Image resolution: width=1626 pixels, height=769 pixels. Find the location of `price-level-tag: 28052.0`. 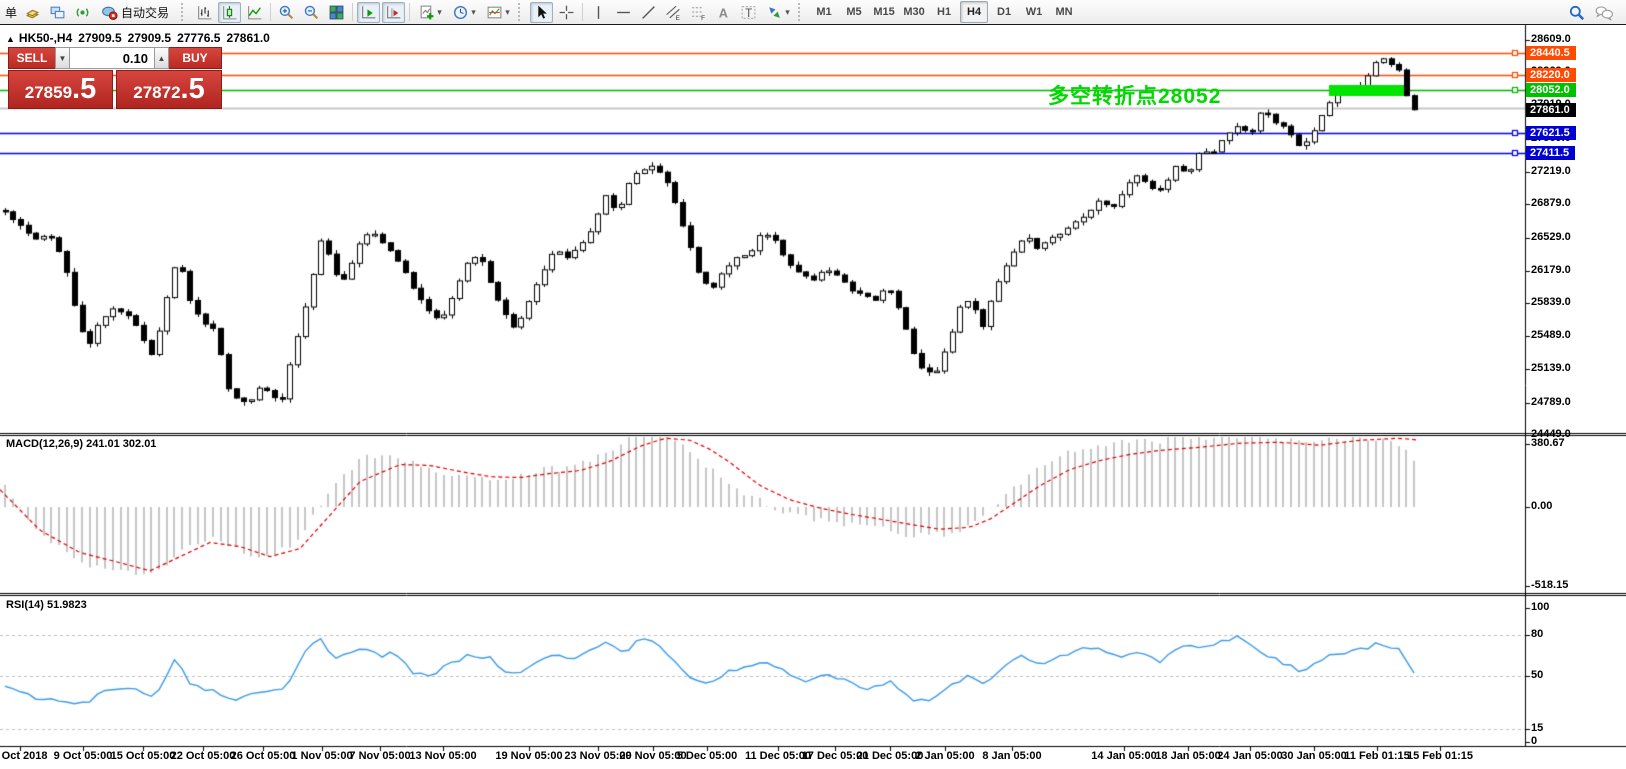

price-level-tag: 28052.0 is located at coordinates (1551, 90).